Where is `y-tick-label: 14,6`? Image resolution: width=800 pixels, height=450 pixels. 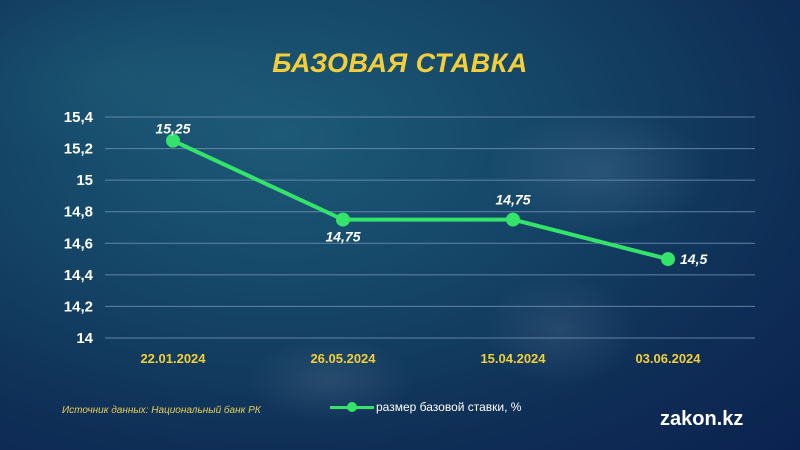
y-tick-label: 14,6 is located at coordinates (78, 243).